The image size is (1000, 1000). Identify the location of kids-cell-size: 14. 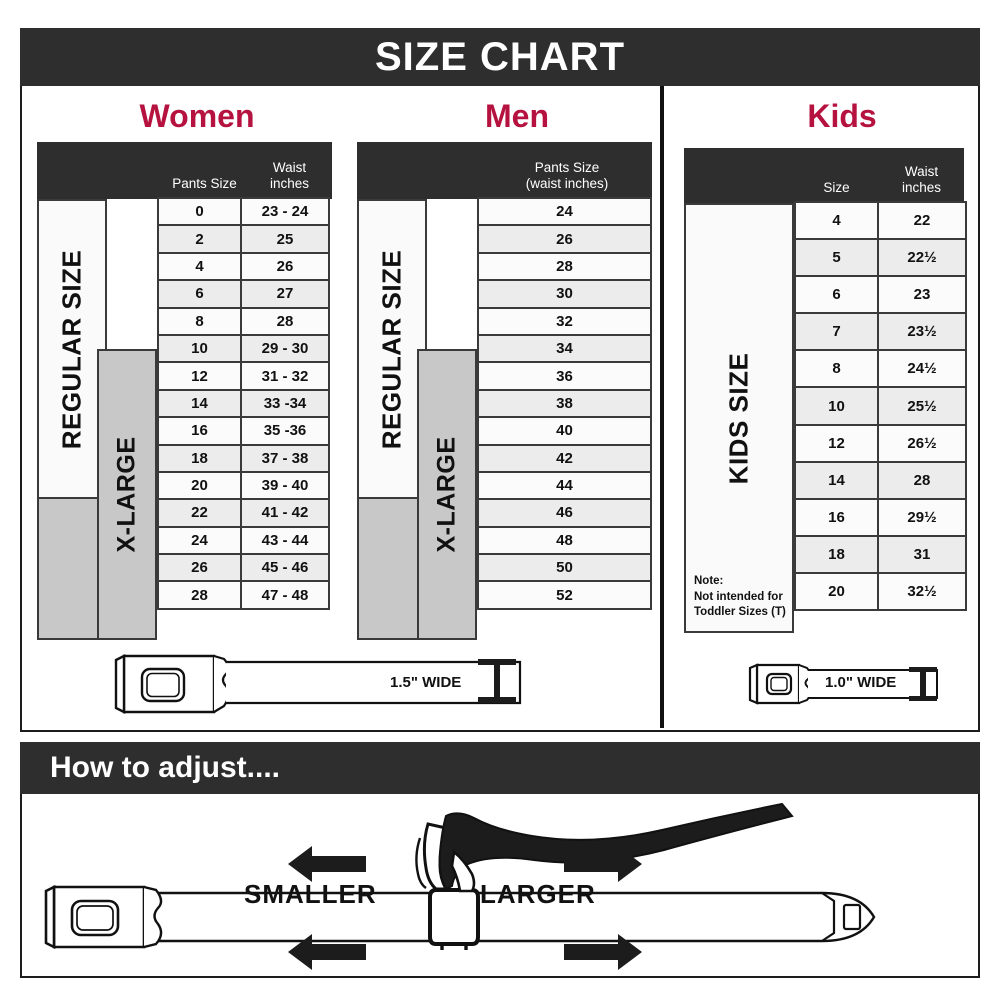
(836, 480).